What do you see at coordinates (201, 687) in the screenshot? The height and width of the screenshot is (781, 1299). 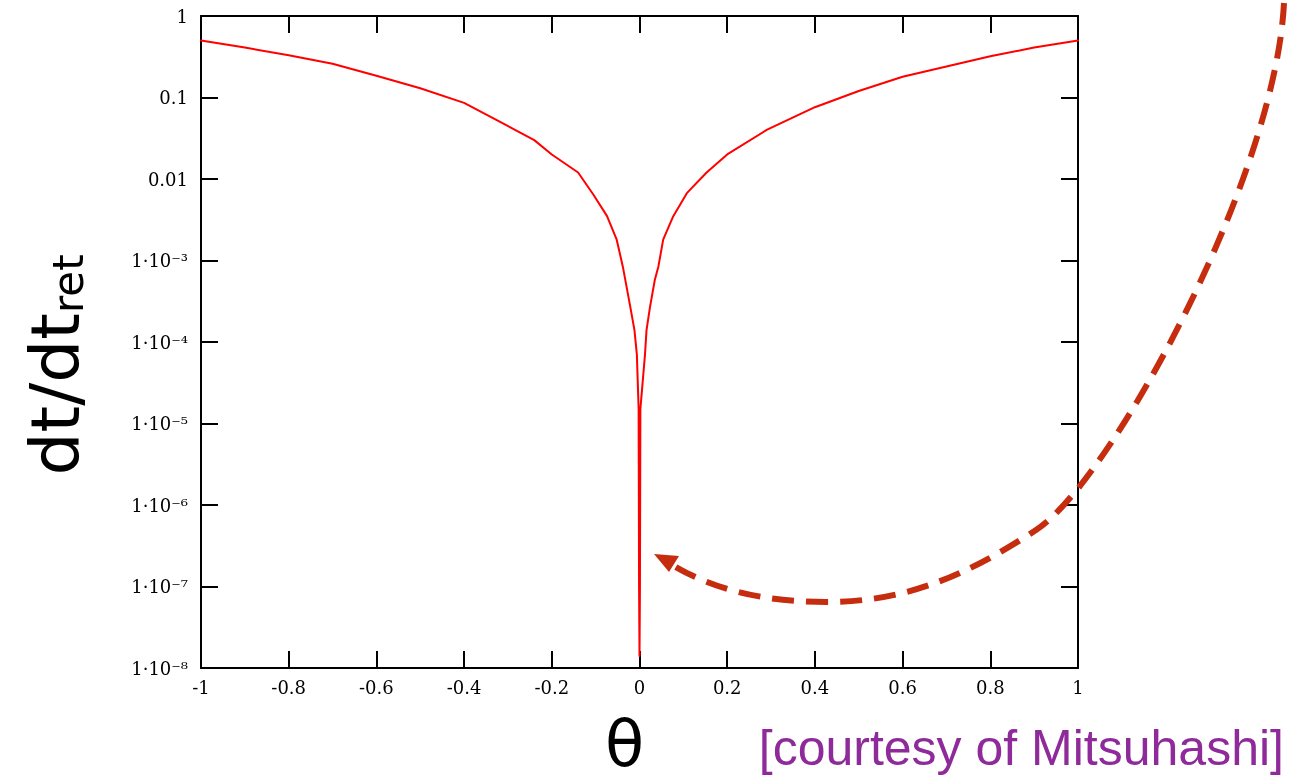 I see `x-tick-label: -1` at bounding box center [201, 687].